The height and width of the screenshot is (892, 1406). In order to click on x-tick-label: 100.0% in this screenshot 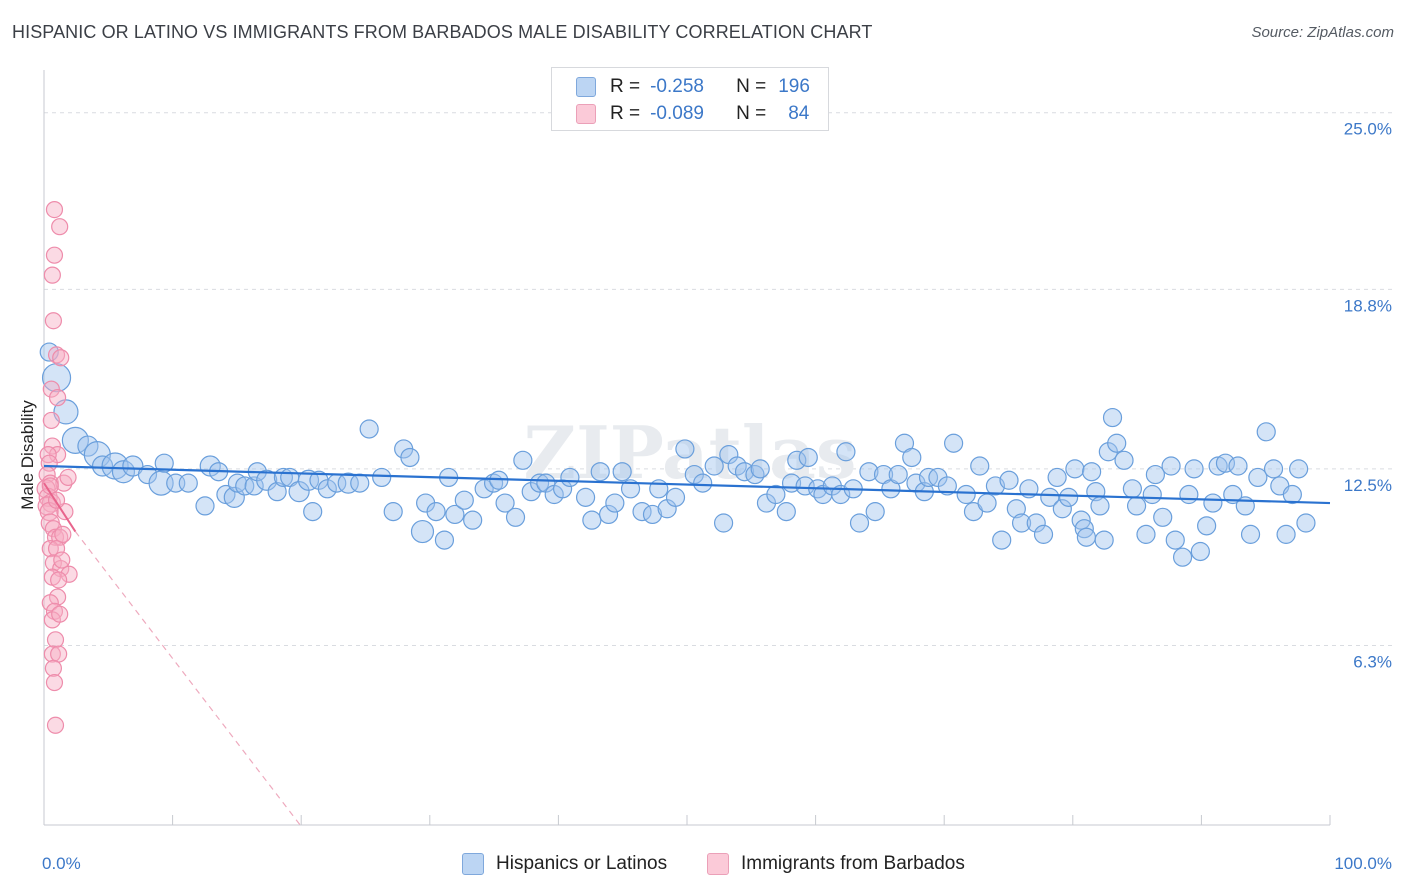, I will do `click(1363, 863)`.